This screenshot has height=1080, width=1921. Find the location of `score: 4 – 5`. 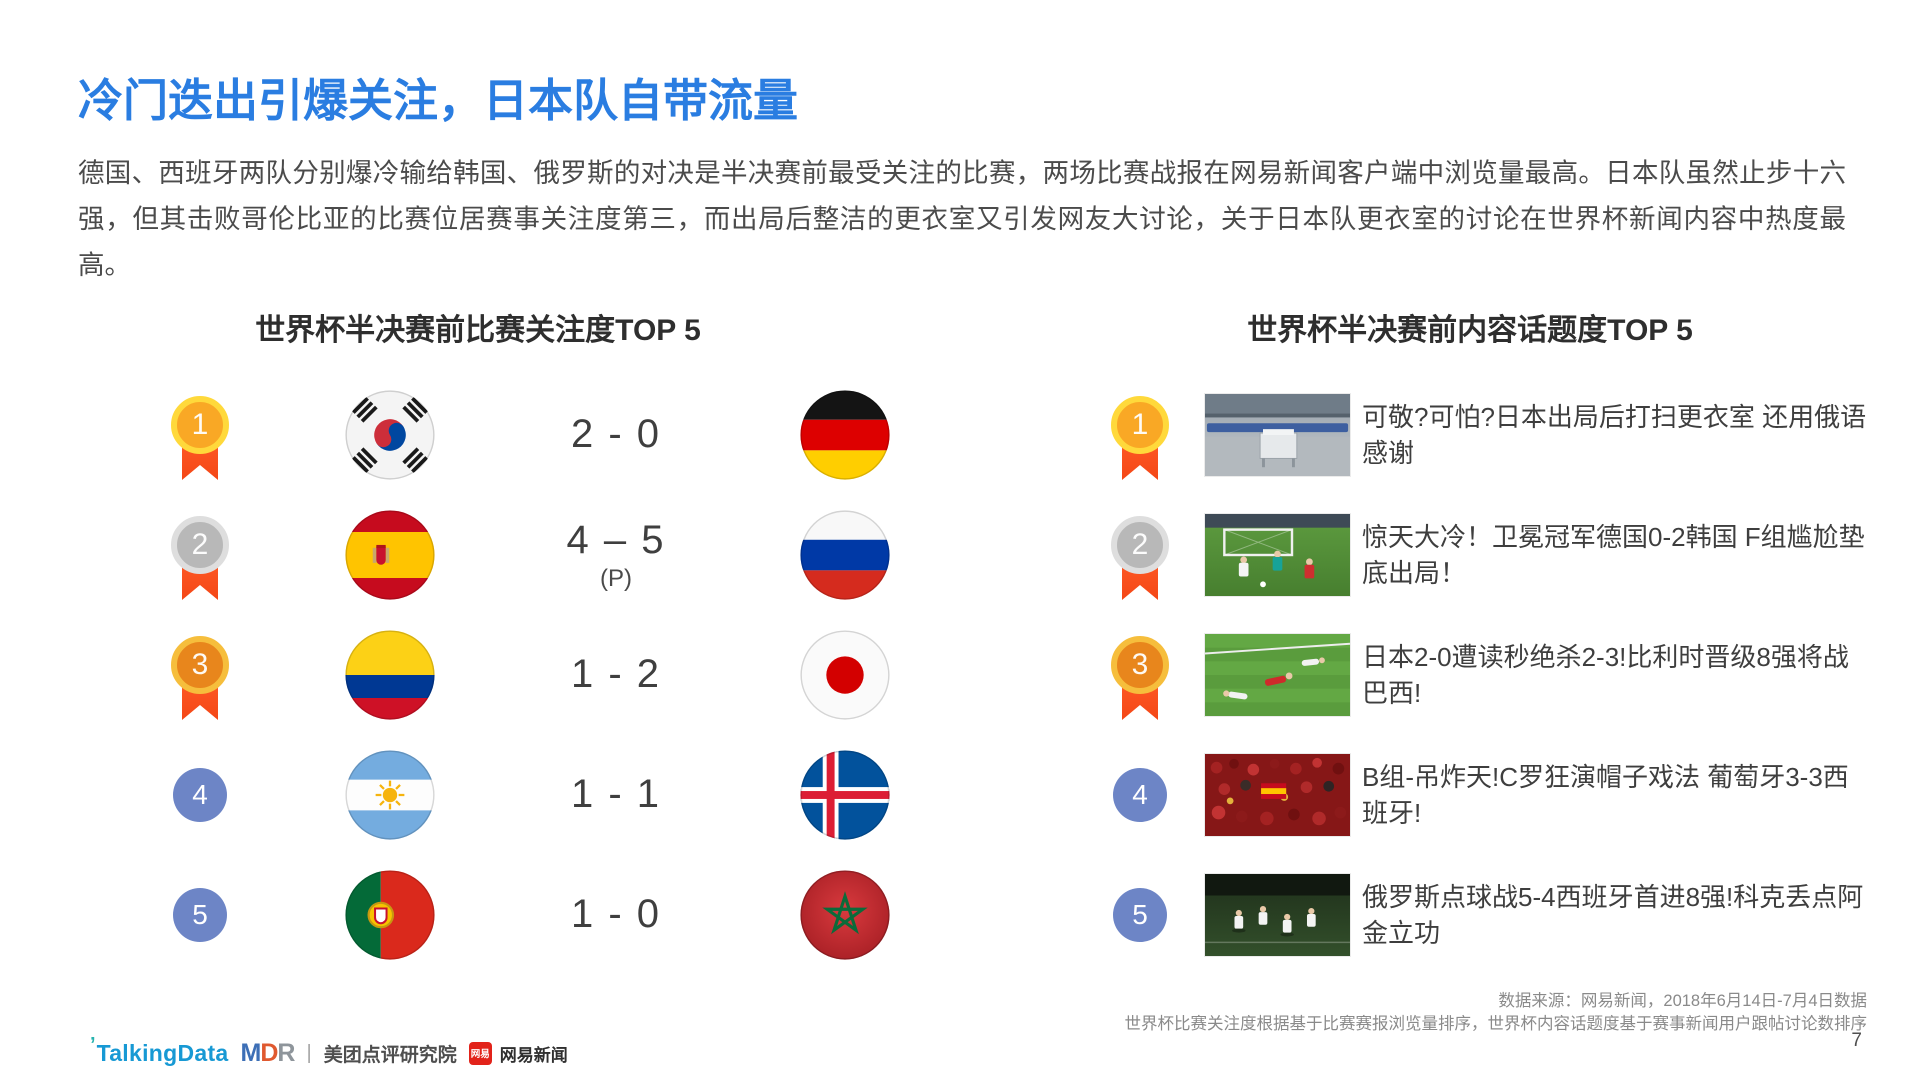

score: 4 – 5 is located at coordinates (616, 539).